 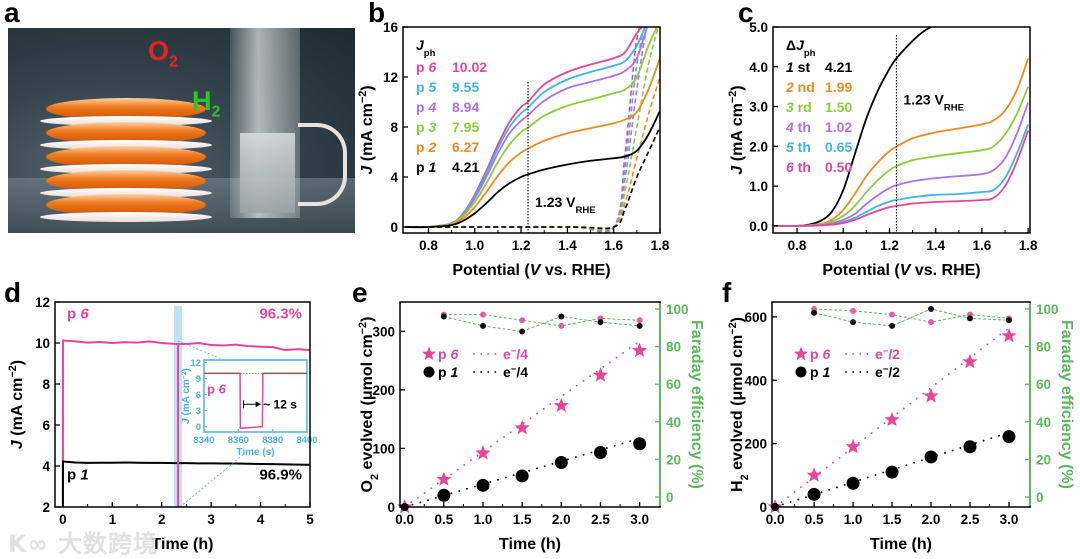 What do you see at coordinates (1066, 404) in the screenshot?
I see `y2-axis-title-part: Faraday efficiency (%)` at bounding box center [1066, 404].